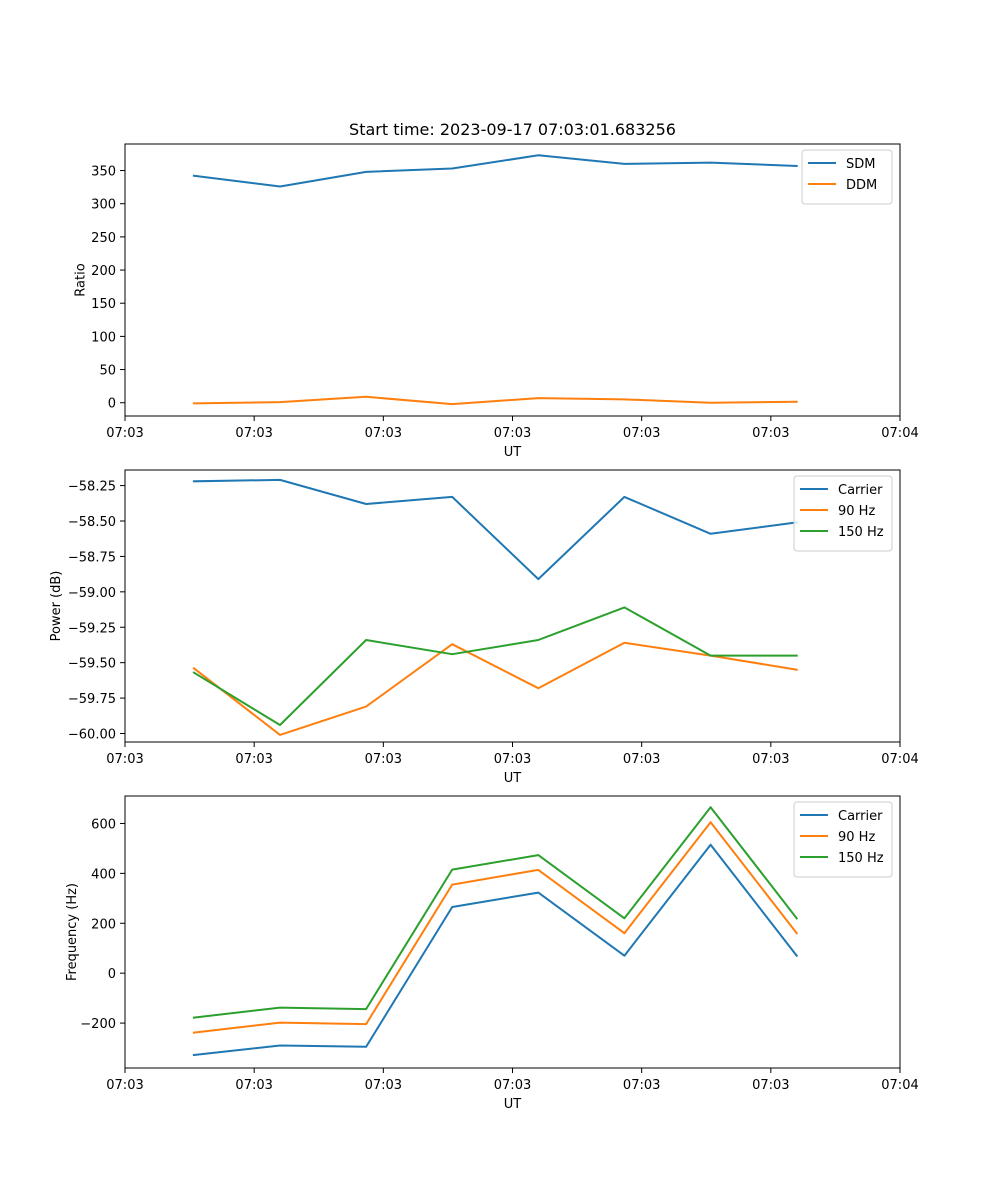  I want to click on y-tick-label: −59.25, so click(92, 628).